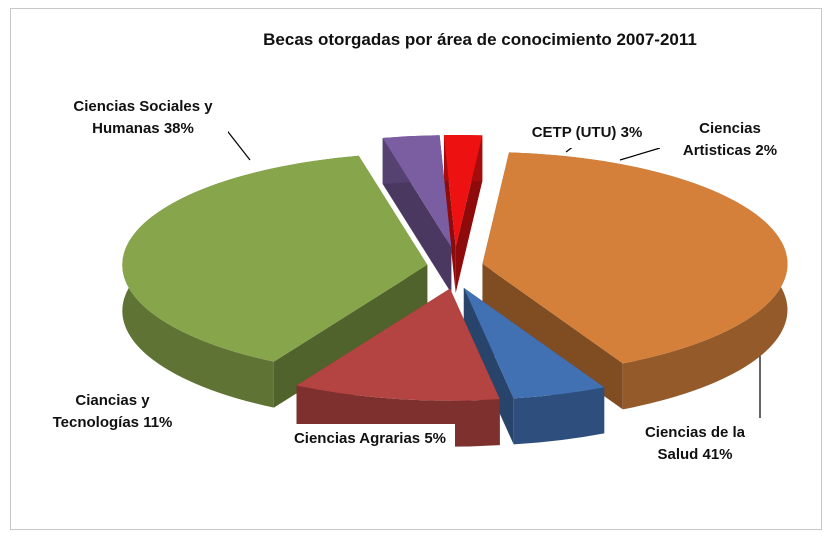 Image resolution: width=835 pixels, height=540 pixels. Describe the element at coordinates (435, 438) in the screenshot. I see `label-value: 5%` at that location.